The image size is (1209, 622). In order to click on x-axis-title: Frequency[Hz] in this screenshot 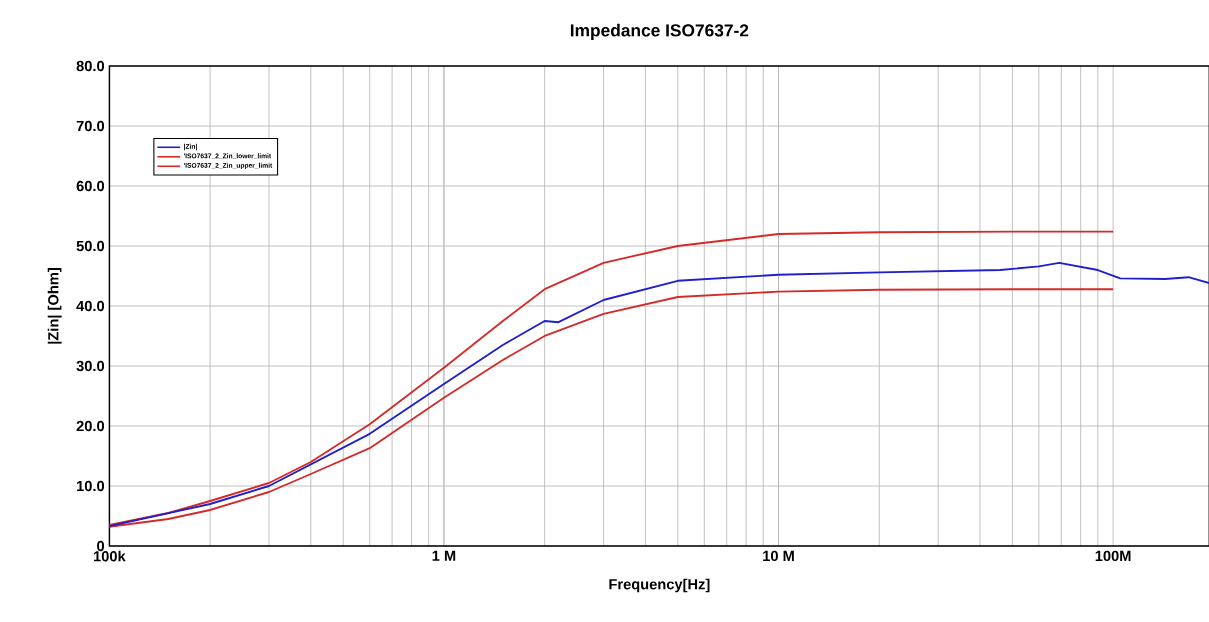, I will do `click(659, 585)`.